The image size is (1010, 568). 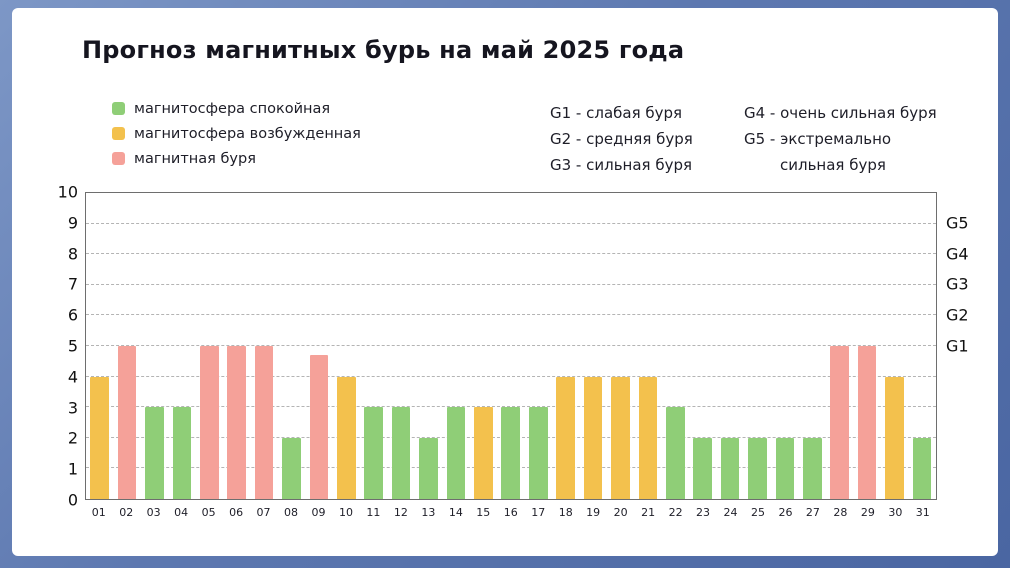 I want to click on x-label-day-27: 27, so click(x=812, y=512).